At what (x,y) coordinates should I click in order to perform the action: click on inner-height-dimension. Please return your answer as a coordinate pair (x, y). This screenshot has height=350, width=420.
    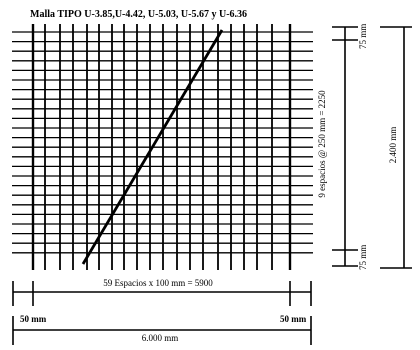
    Looking at the image, I should click on (345, 146).